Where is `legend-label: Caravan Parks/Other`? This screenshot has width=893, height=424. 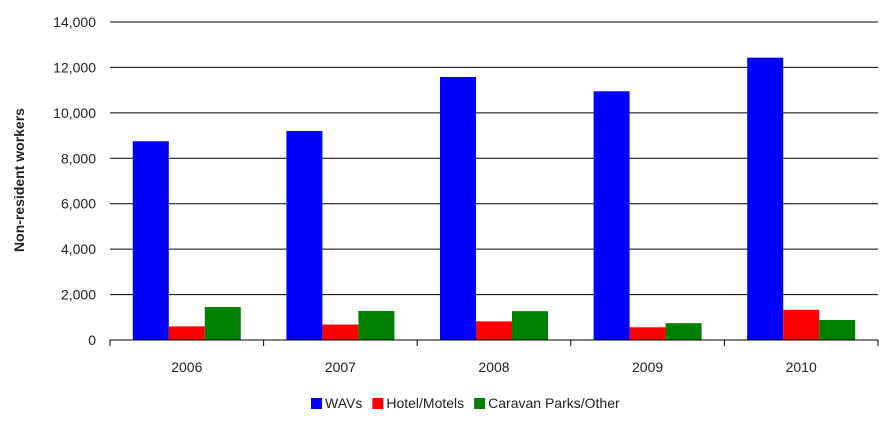 legend-label: Caravan Parks/Other is located at coordinates (554, 403).